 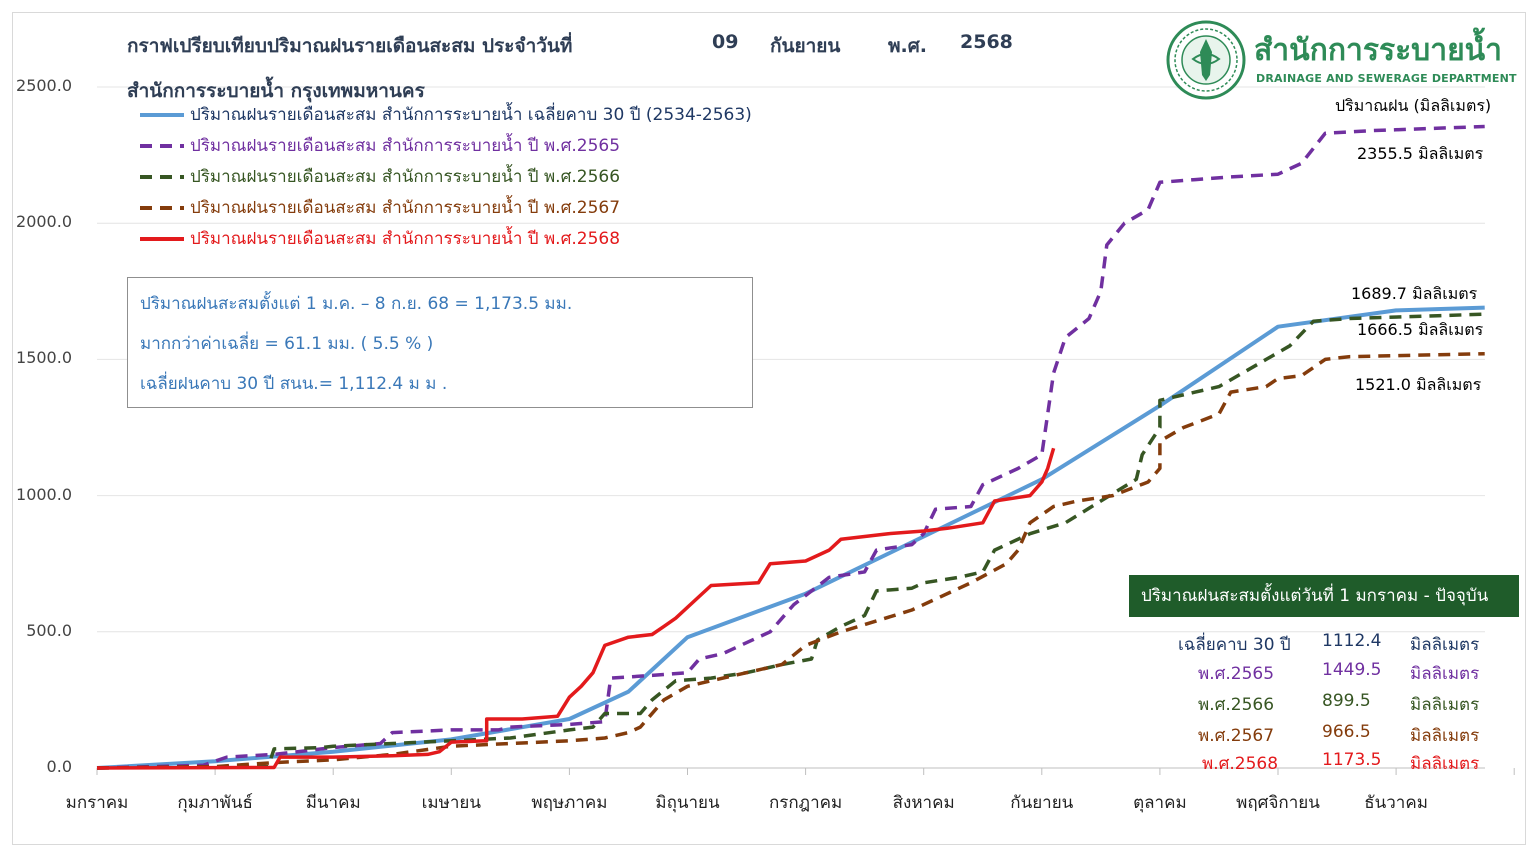 What do you see at coordinates (1206, 60) in the screenshot?
I see `dds-seal-icon` at bounding box center [1206, 60].